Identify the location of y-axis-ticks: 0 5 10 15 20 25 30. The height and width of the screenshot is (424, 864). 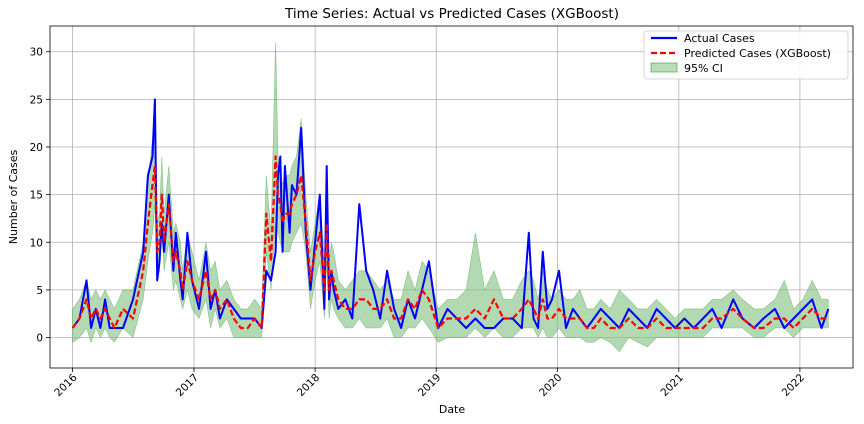
(40, 196).